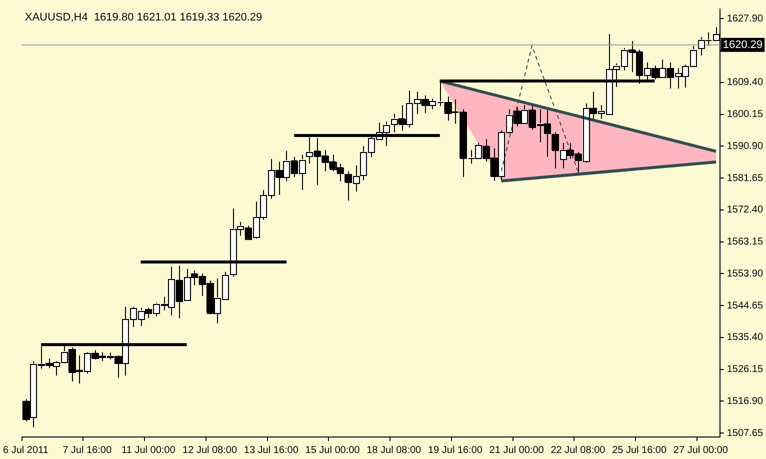  Describe the element at coordinates (516, 450) in the screenshot. I see `x-tick-label: 21 Jul 00:00` at that location.